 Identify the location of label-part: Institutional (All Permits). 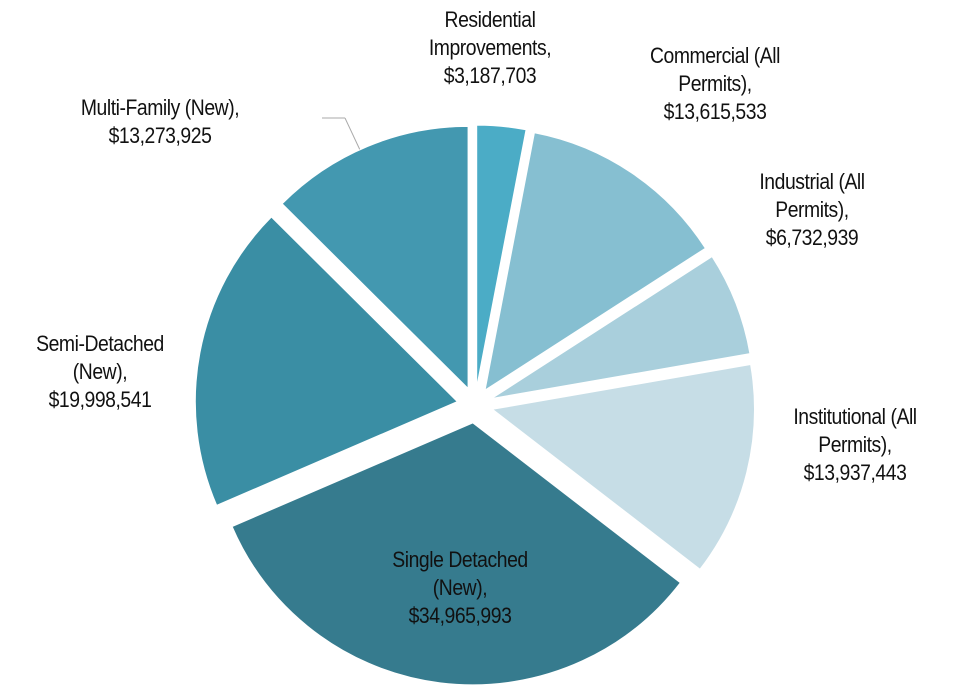
(855, 430).